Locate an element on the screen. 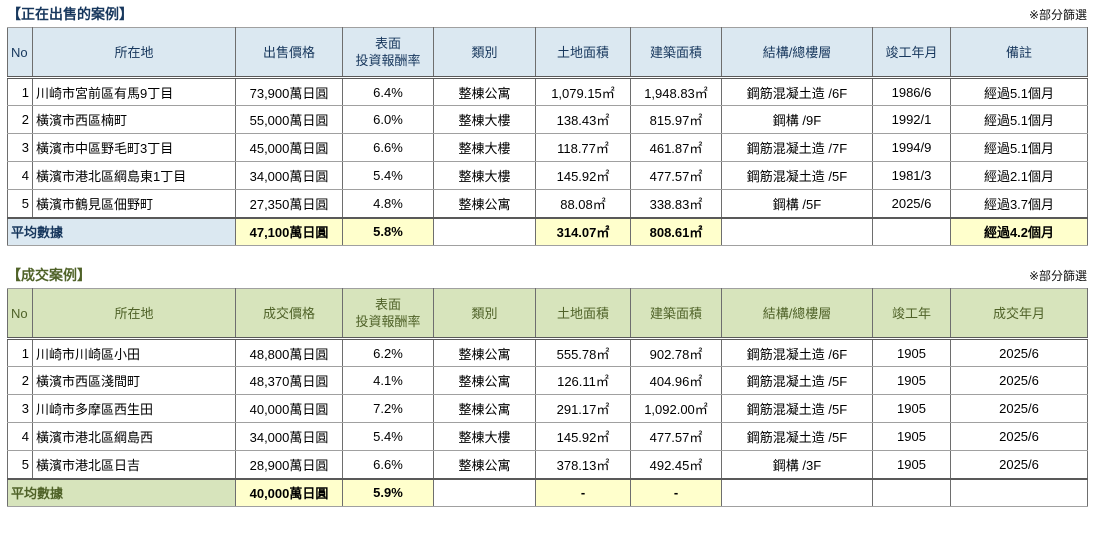  cell: 橫濱市中區野毛町3丁目 is located at coordinates (134, 147).